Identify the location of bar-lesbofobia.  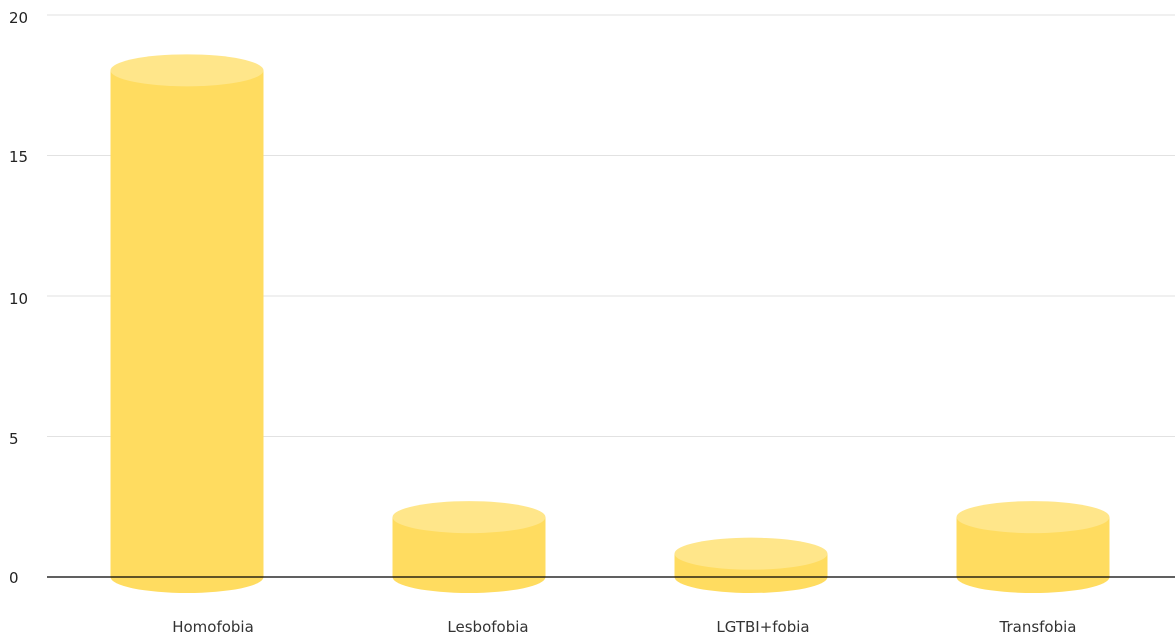
(469, 547).